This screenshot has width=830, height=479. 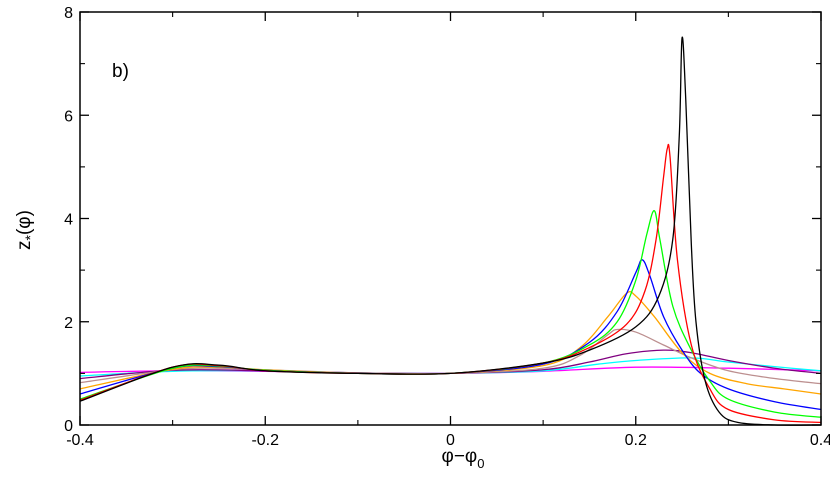 What do you see at coordinates (68, 323) in the screenshot?
I see `y-tick-label: 2` at bounding box center [68, 323].